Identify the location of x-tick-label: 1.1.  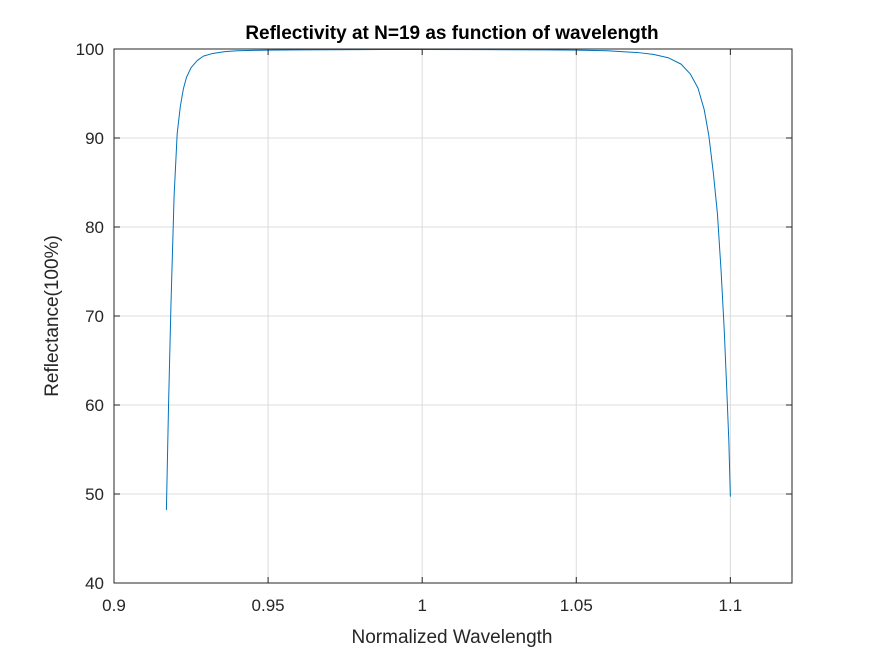
(731, 605).